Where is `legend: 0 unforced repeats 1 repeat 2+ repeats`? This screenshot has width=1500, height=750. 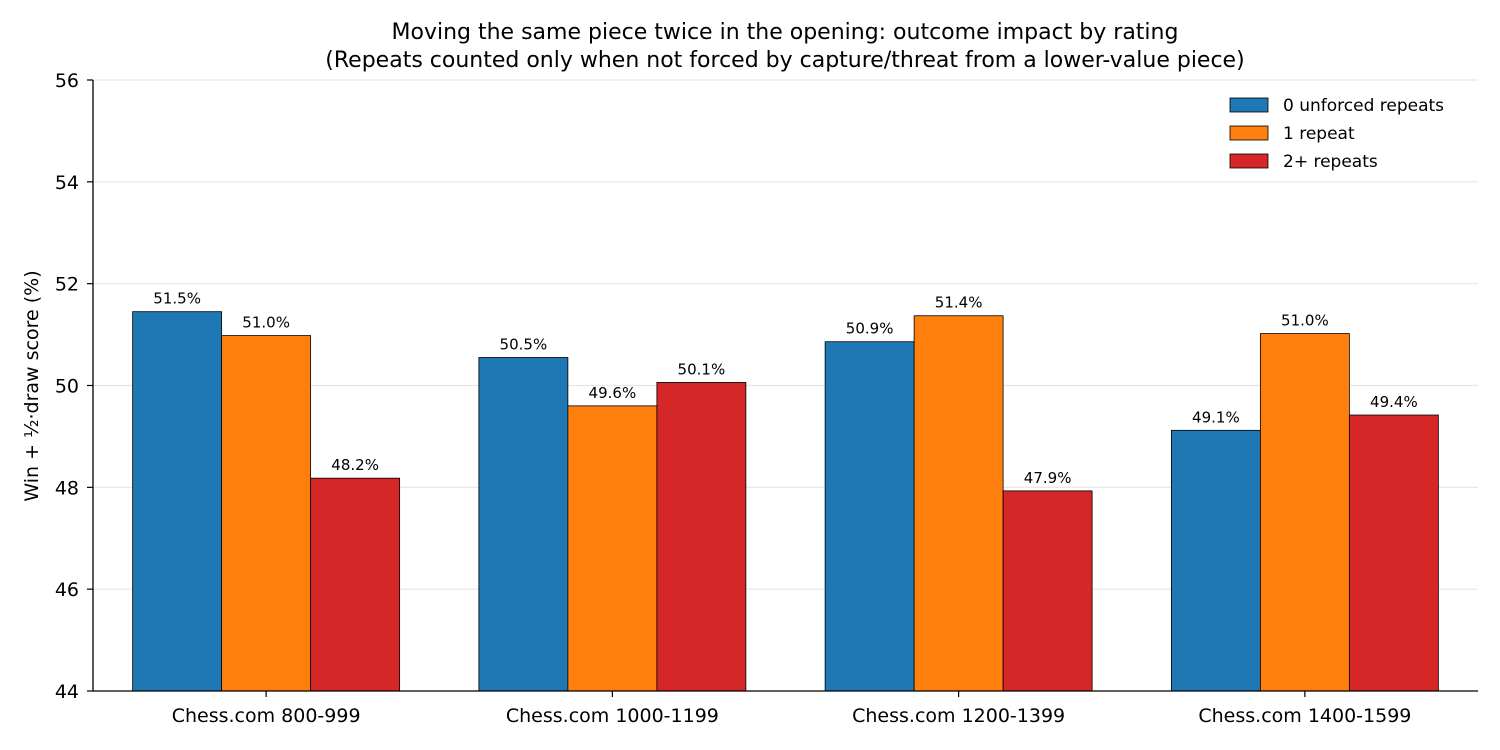 legend: 0 unforced repeats 1 repeat 2+ repeats is located at coordinates (1336, 134).